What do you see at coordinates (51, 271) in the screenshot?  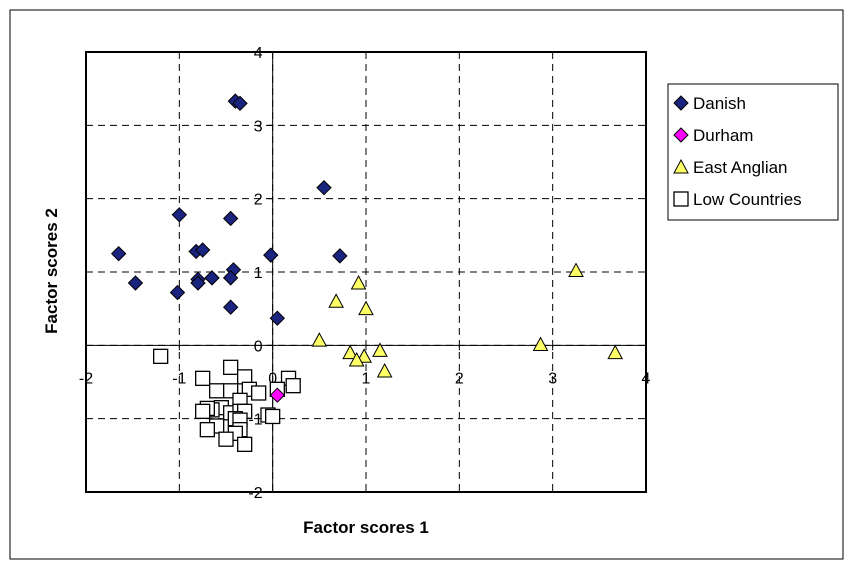 I see `y-axis-title: Factor scores 2` at bounding box center [51, 271].